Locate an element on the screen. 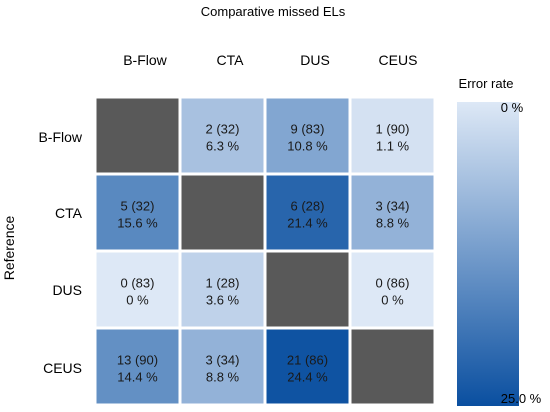 The image size is (550, 412). cell-percent-label: 21.4 % is located at coordinates (307, 223).